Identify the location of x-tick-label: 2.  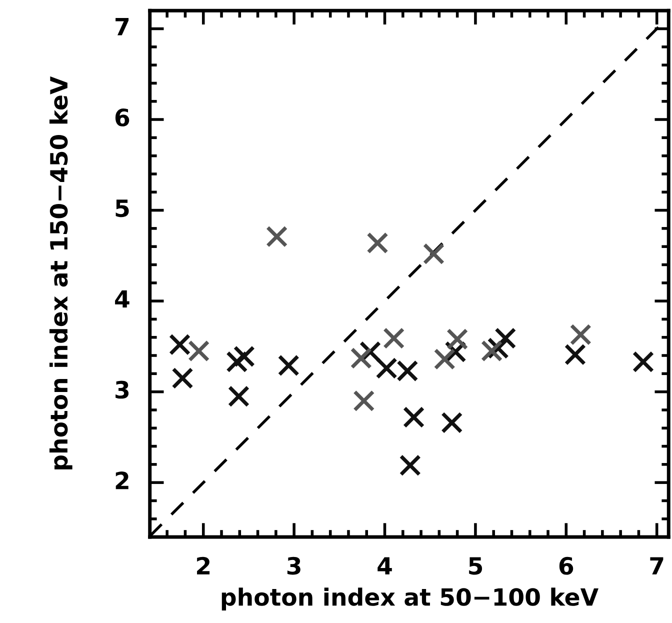
(203, 565).